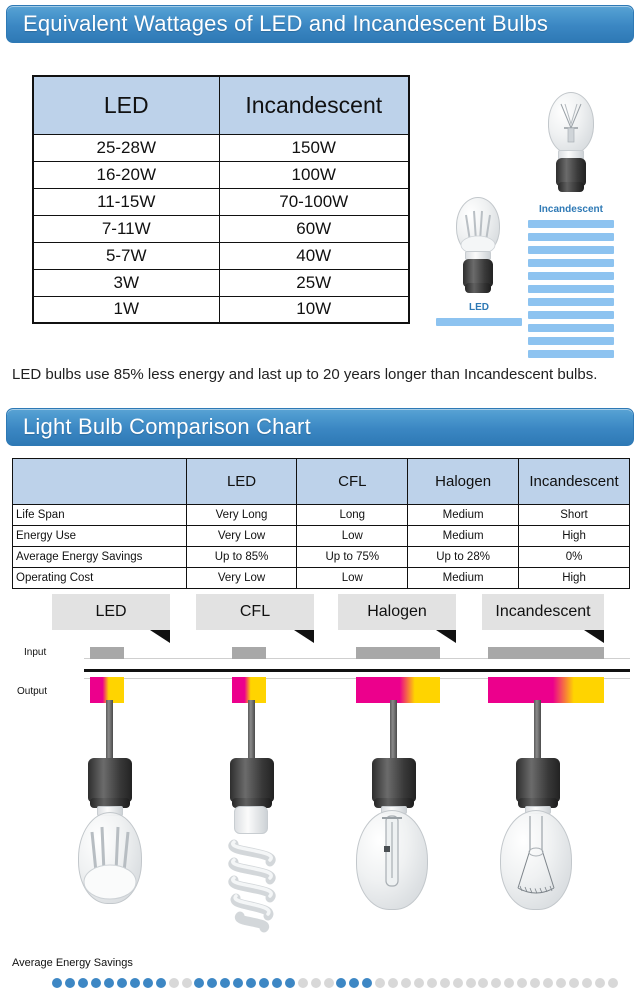 This screenshot has width=640, height=1007. I want to click on cfl-spiral-icon, so click(252, 886).